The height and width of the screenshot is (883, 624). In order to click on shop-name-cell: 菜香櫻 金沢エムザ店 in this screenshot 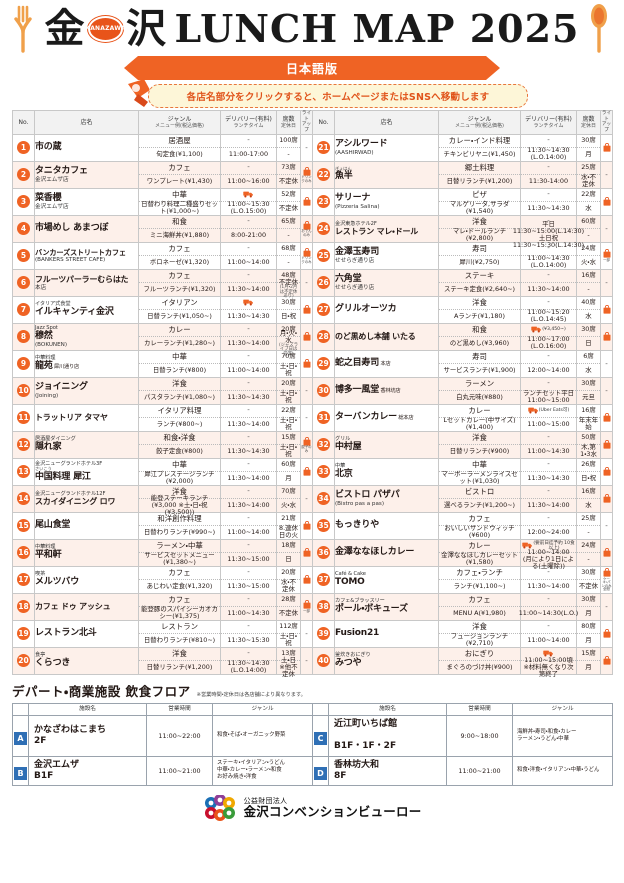, I will do `click(86, 201)`.